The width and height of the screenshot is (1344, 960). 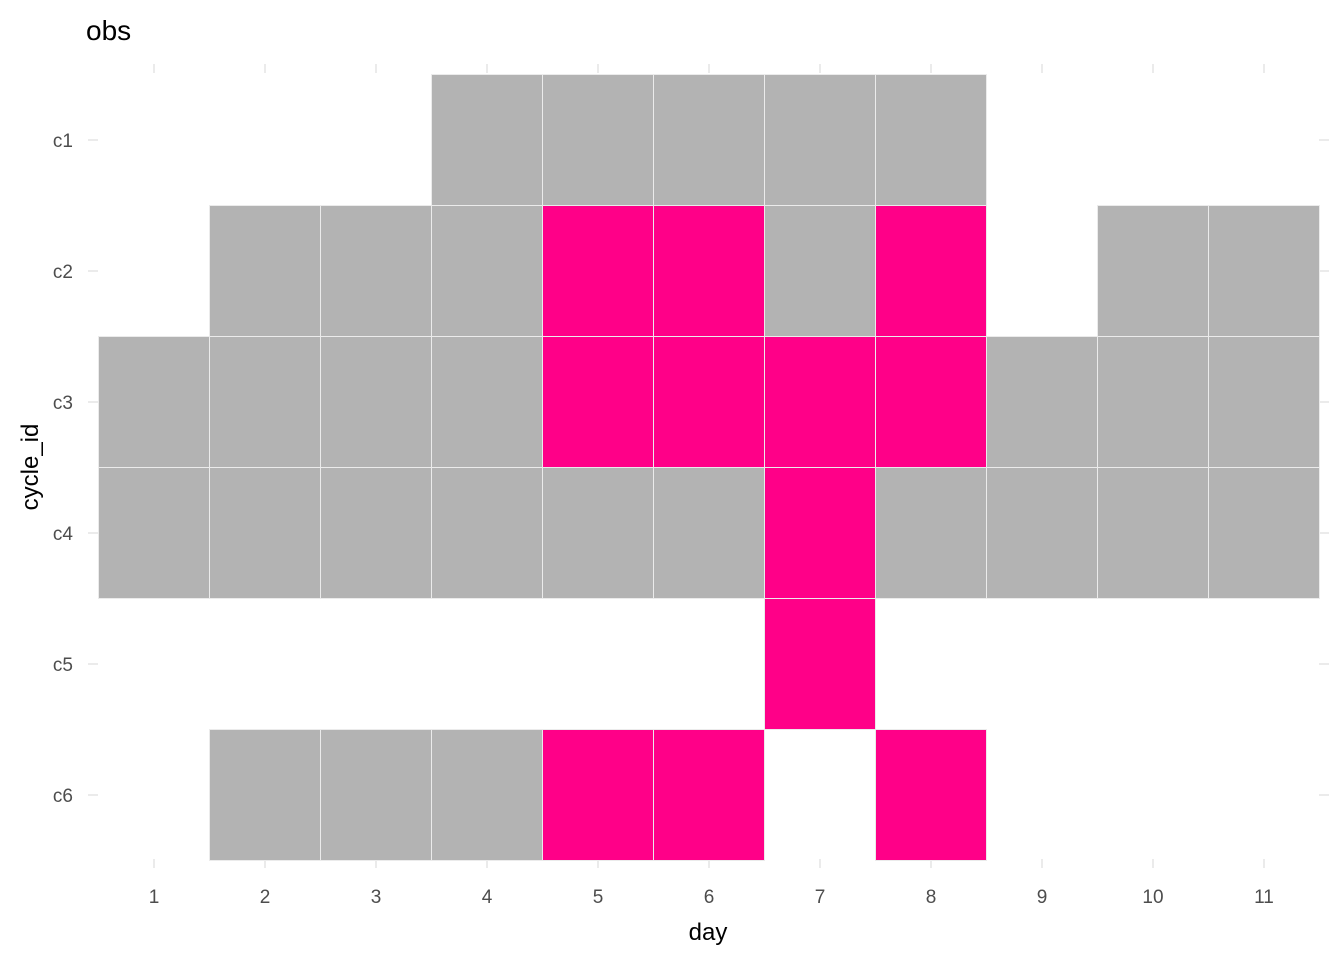 What do you see at coordinates (108, 30) in the screenshot?
I see `chart-title: obs` at bounding box center [108, 30].